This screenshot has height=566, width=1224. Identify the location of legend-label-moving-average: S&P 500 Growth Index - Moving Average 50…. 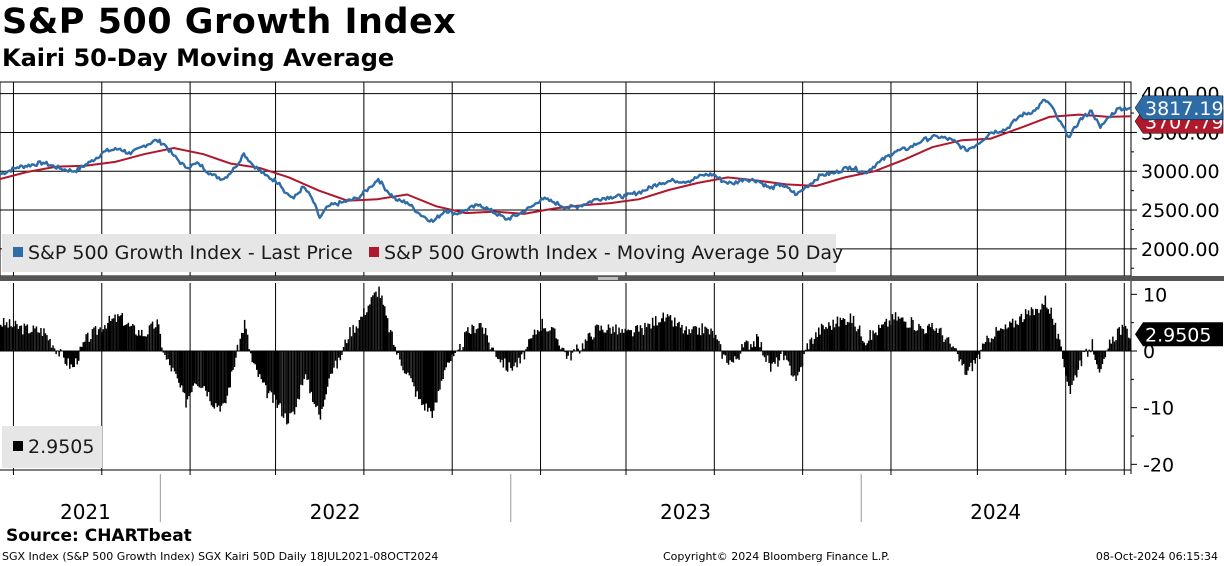
(614, 253).